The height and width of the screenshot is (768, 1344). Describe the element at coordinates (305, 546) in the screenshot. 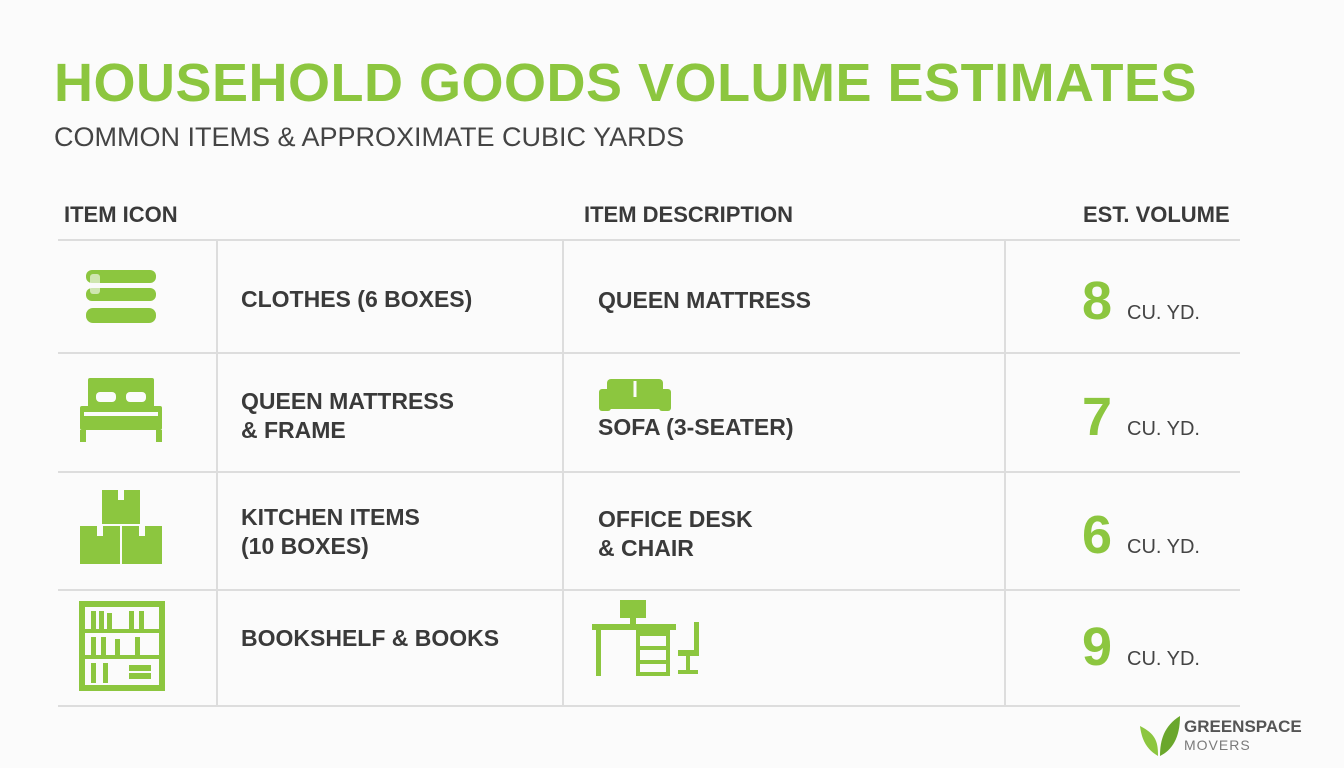

I see `item-name: (10 BOXES)` at that location.